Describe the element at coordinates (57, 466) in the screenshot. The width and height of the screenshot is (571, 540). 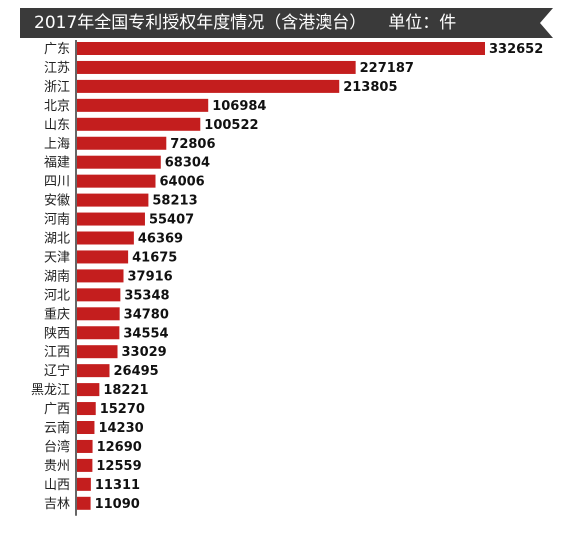
I see `category-label: 贵州` at that location.